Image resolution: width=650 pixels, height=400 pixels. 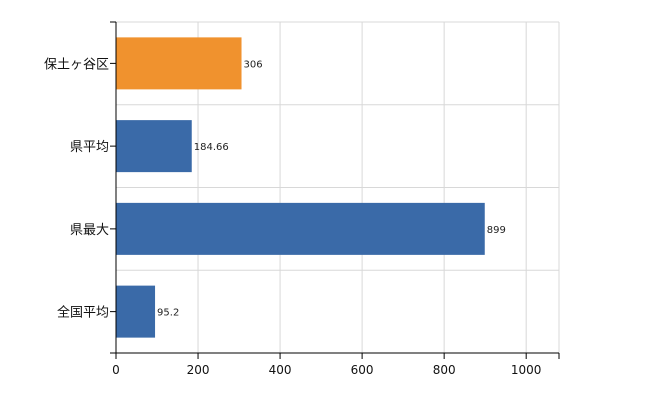 What do you see at coordinates (116, 370) in the screenshot?
I see `x-tick-label: 0` at bounding box center [116, 370].